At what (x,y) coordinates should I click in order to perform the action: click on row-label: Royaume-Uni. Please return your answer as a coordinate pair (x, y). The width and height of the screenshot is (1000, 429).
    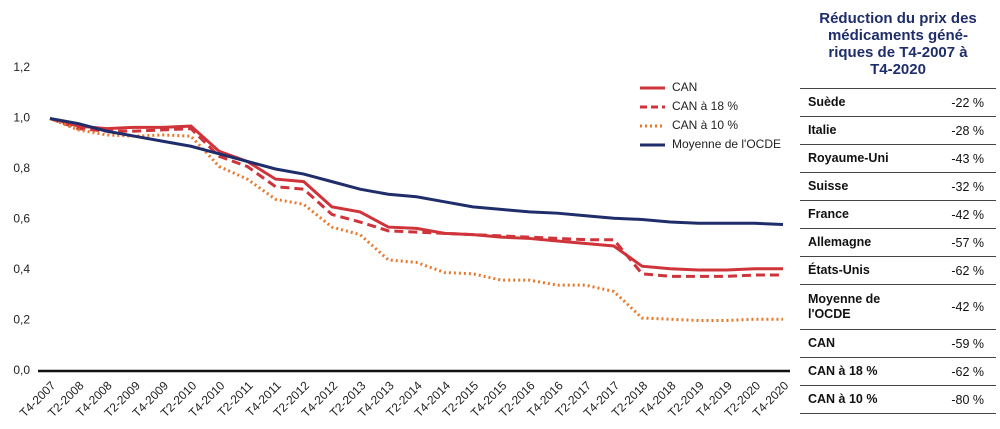
    Looking at the image, I should click on (848, 158).